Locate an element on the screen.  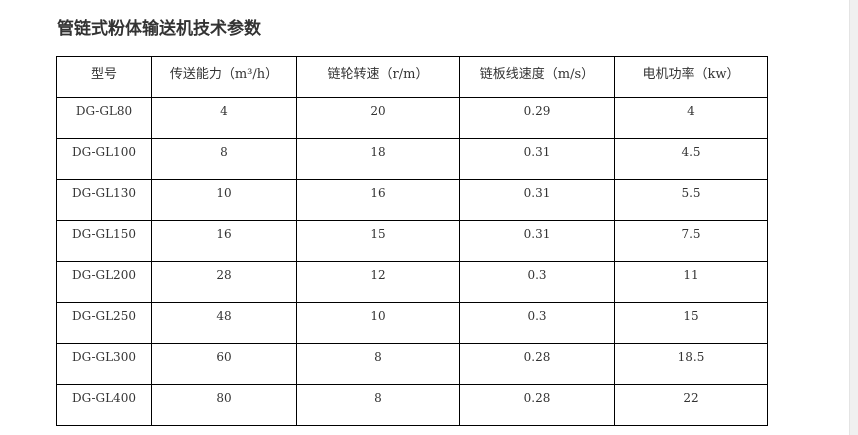
table-row: DG-GL200 28 12 0.3 11 is located at coordinates (412, 282).